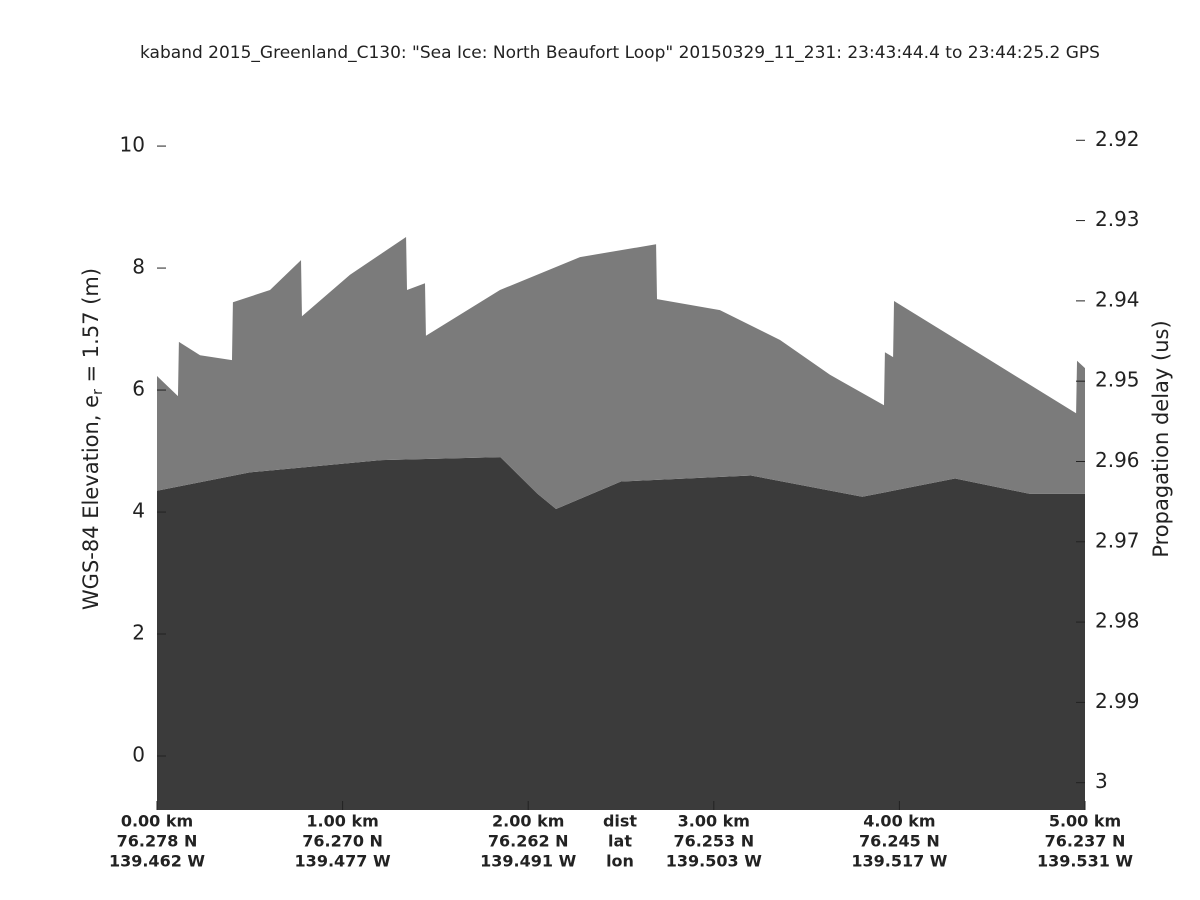 The height and width of the screenshot is (900, 1200). What do you see at coordinates (138, 511) in the screenshot?
I see `y-tick-label: 4` at bounding box center [138, 511].